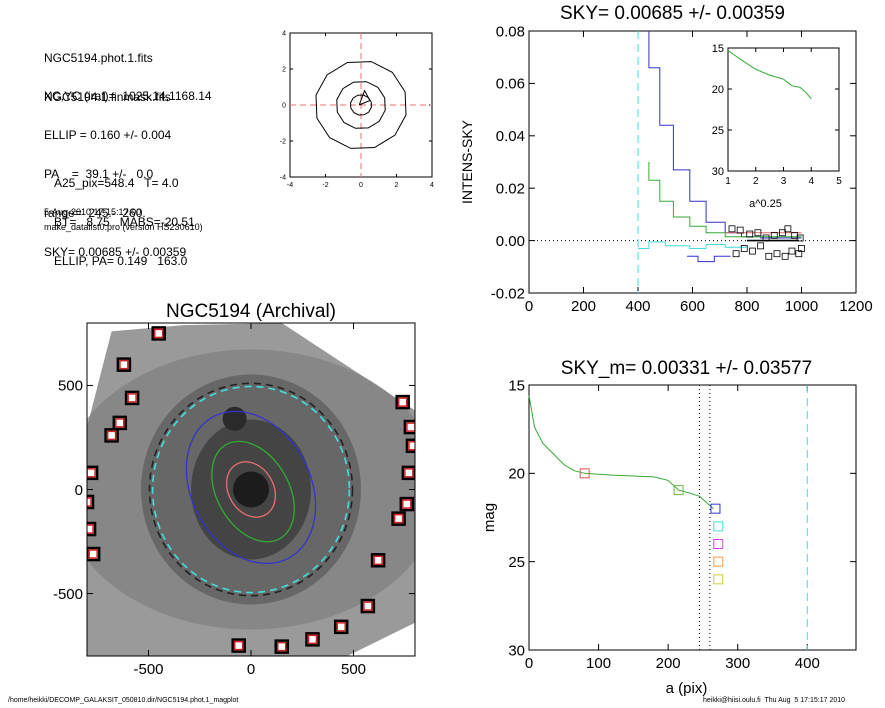  Describe the element at coordinates (290, 185) in the screenshot. I see `x-tick-label: -4` at that location.